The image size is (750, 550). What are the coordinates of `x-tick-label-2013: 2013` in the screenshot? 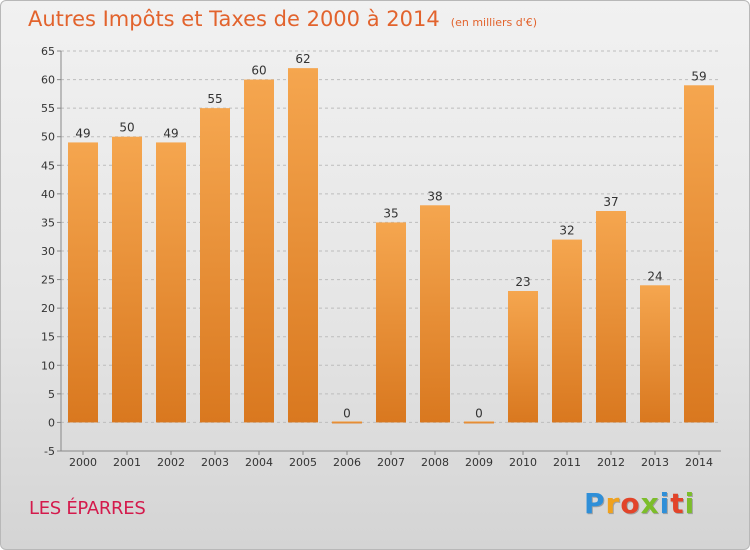 It's located at (655, 462).